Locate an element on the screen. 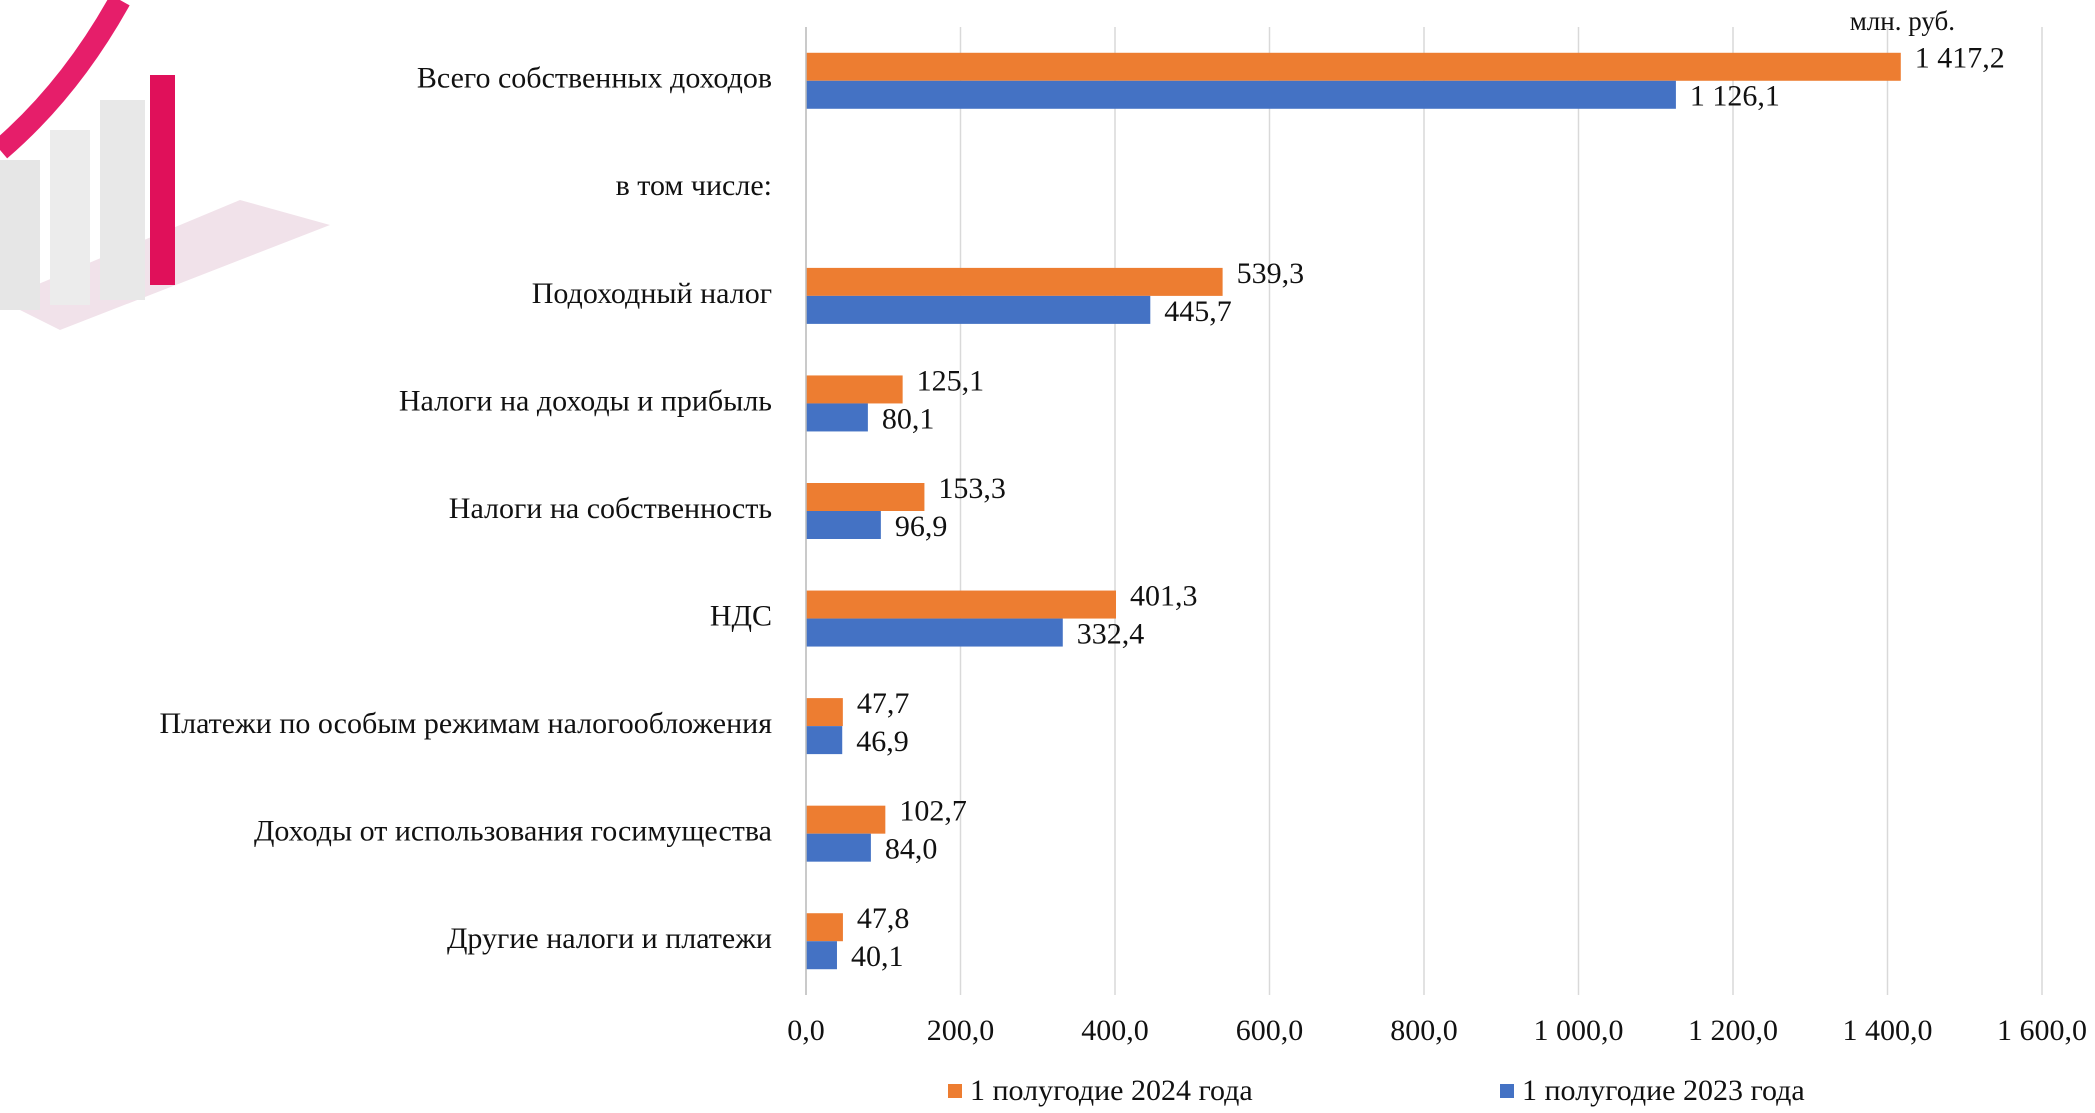  value-label: 125,1 is located at coordinates (951, 380).